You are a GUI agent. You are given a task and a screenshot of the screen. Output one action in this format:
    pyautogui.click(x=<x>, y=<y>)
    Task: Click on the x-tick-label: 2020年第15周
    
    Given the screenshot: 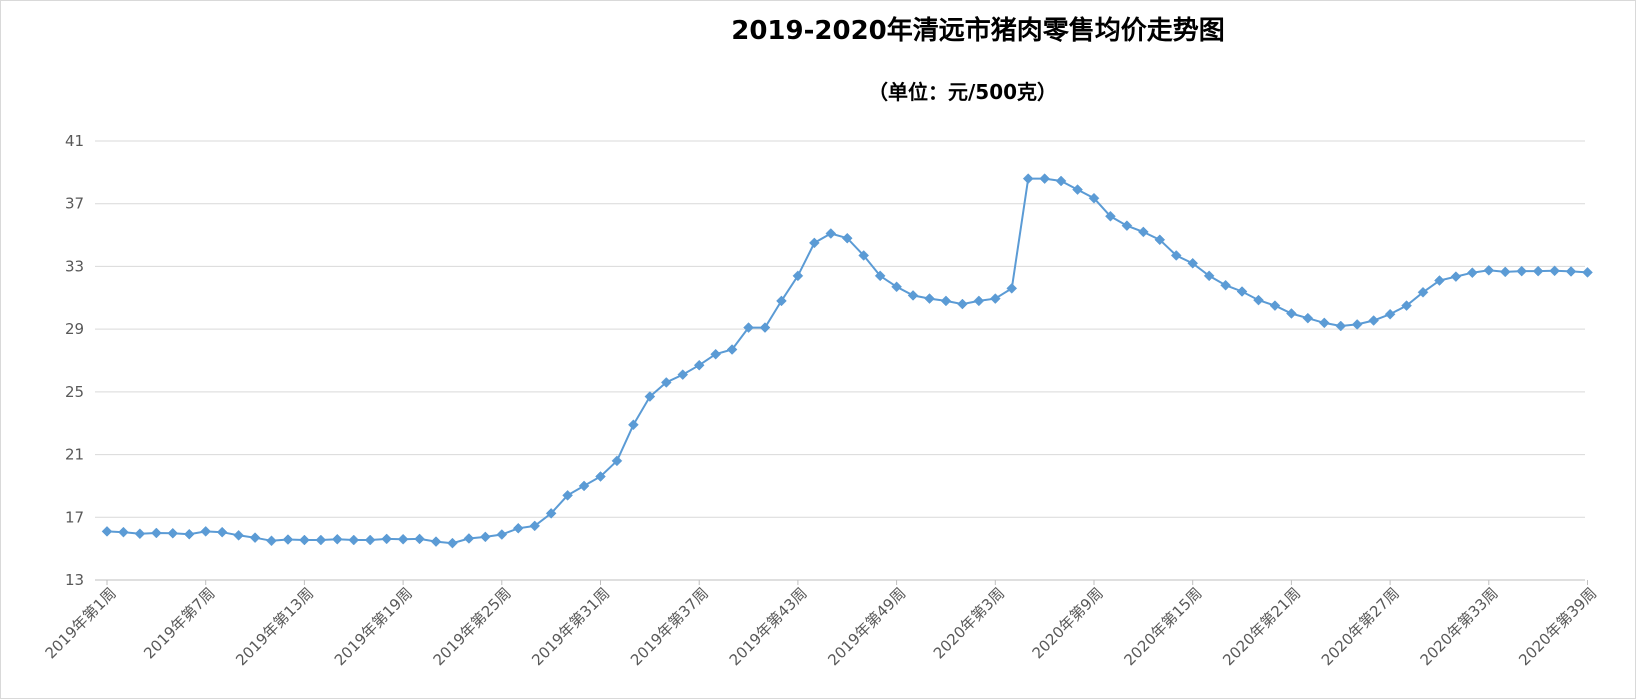 What is the action you would take?
    pyautogui.click(x=1162, y=626)
    